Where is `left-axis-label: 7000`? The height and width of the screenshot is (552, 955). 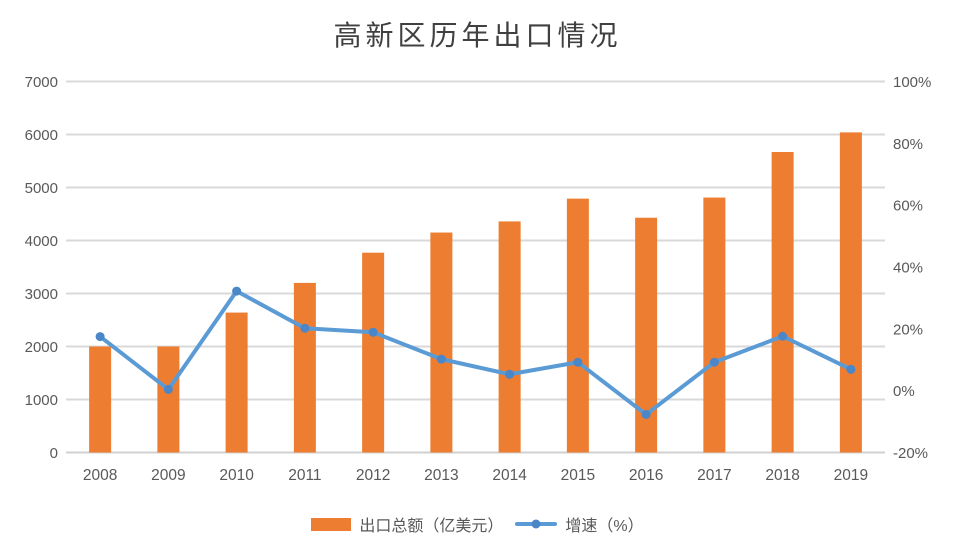
left-axis-label: 7000 is located at coordinates (41, 82).